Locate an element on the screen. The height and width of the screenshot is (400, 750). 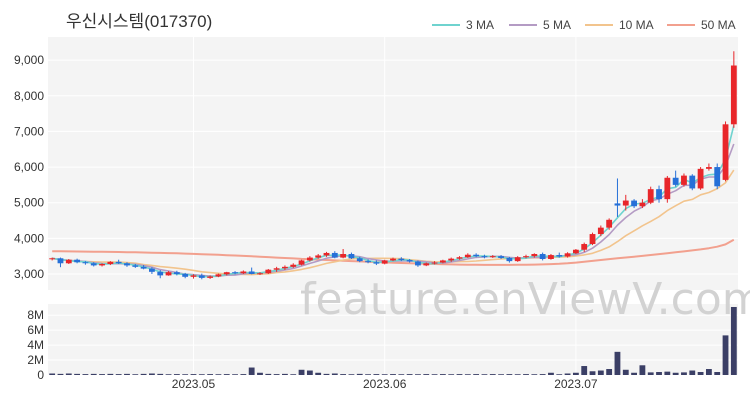
date-tick-label: 2023.05 is located at coordinates (194, 384).